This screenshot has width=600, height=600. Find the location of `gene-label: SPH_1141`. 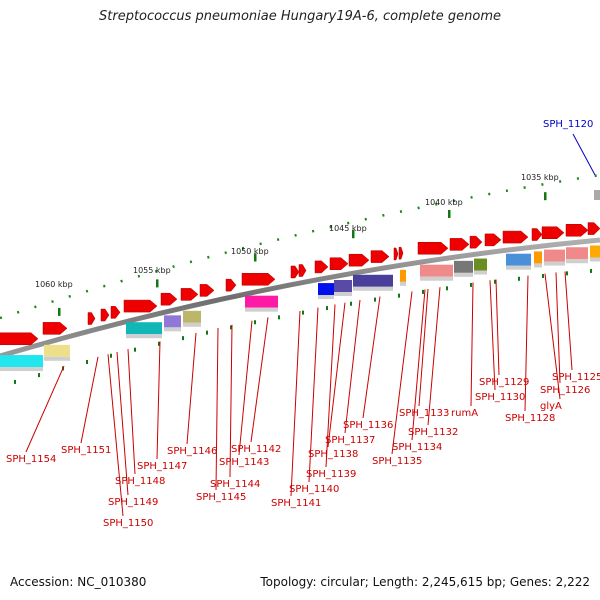

gene-label: SPH_1141 is located at coordinates (296, 503).